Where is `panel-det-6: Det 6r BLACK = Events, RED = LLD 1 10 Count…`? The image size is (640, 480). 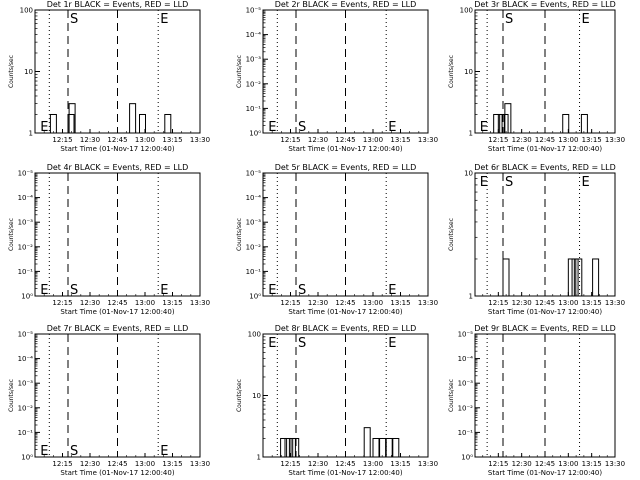 panel-det-6: Det 6r BLACK = Events, RED = LLD 1 10 Count… is located at coordinates (536, 239).